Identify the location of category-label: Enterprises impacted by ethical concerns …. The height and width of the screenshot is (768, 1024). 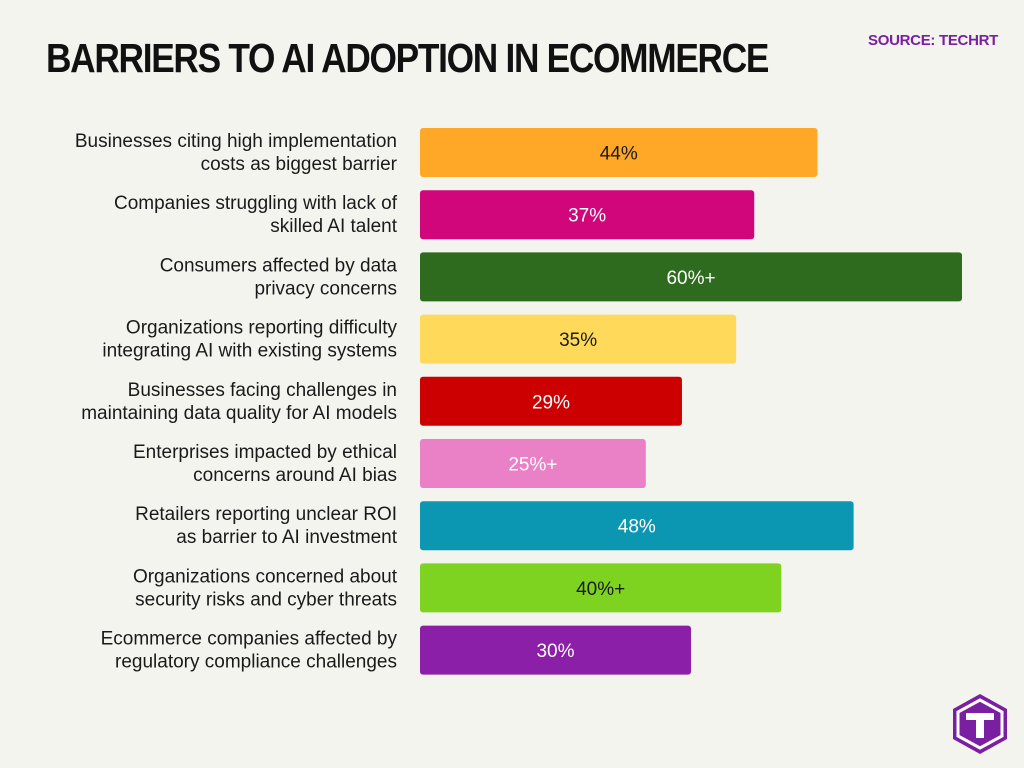
(265, 464).